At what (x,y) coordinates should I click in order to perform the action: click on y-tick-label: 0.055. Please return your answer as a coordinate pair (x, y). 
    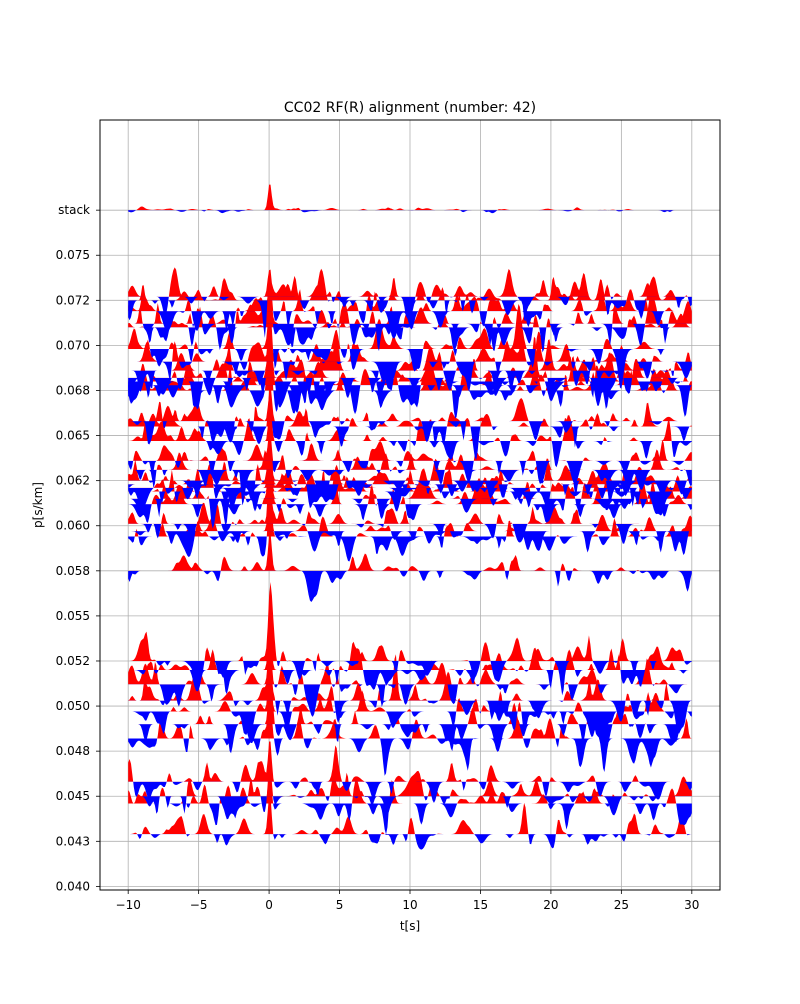
    Looking at the image, I should click on (73, 616).